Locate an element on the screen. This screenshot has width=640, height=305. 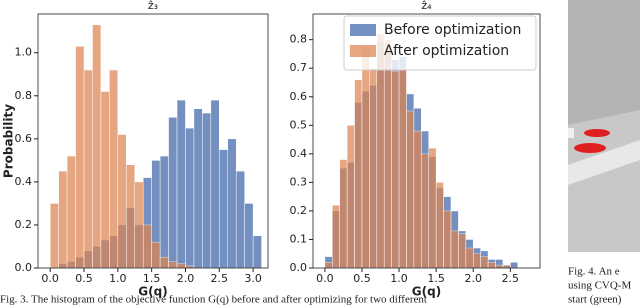
legend-label: Before optimization is located at coordinates (452, 30).